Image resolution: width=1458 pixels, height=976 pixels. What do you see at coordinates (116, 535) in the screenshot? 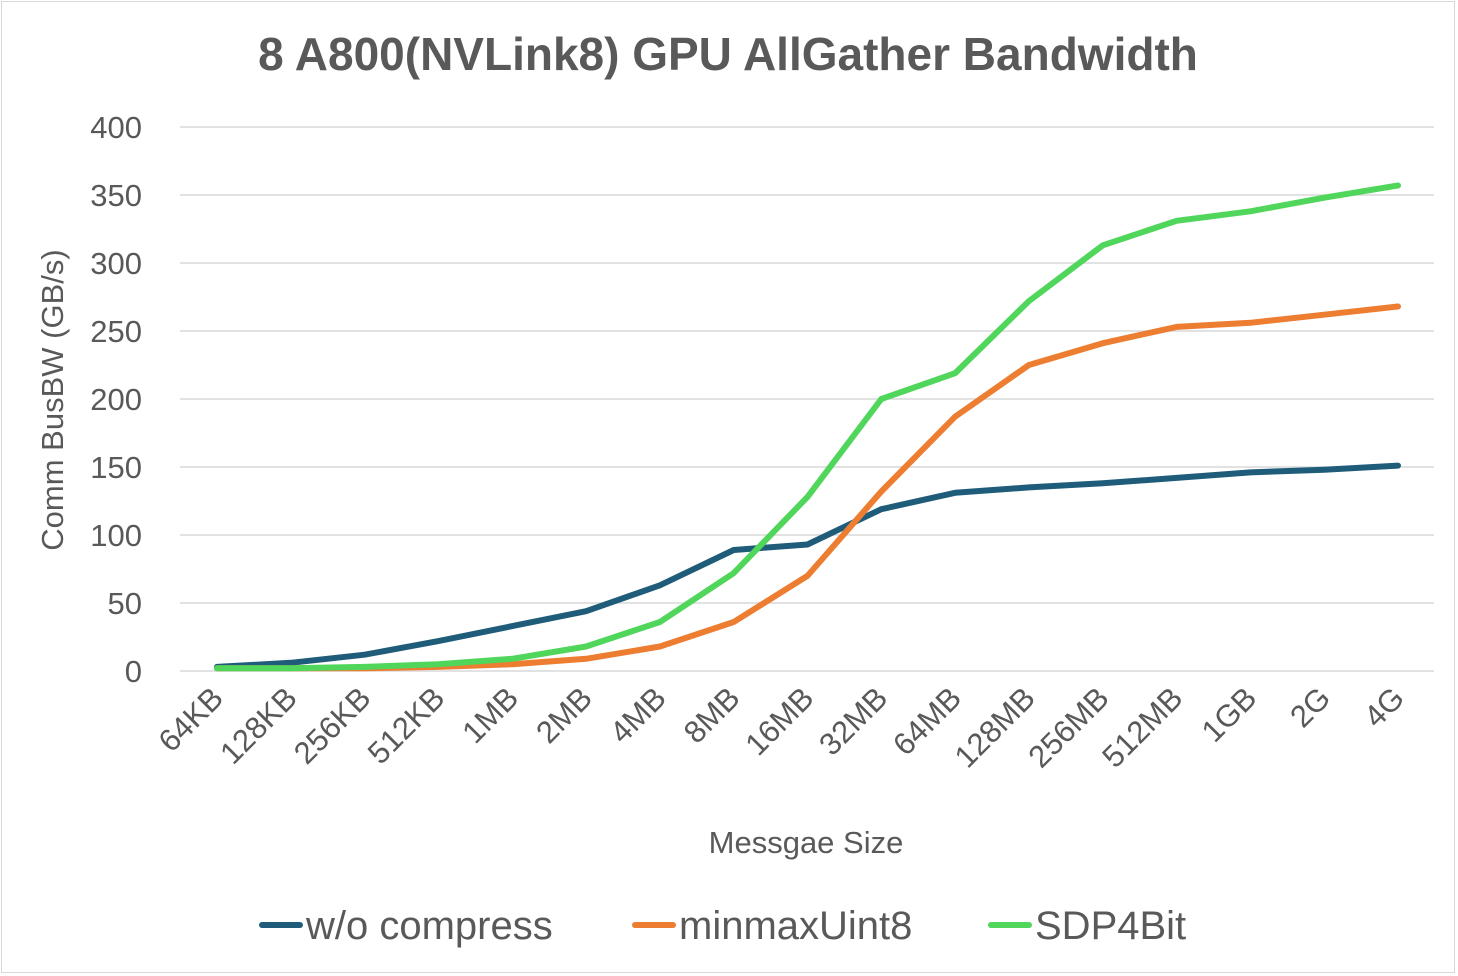
I see `y-tick-label: 100` at bounding box center [116, 535].